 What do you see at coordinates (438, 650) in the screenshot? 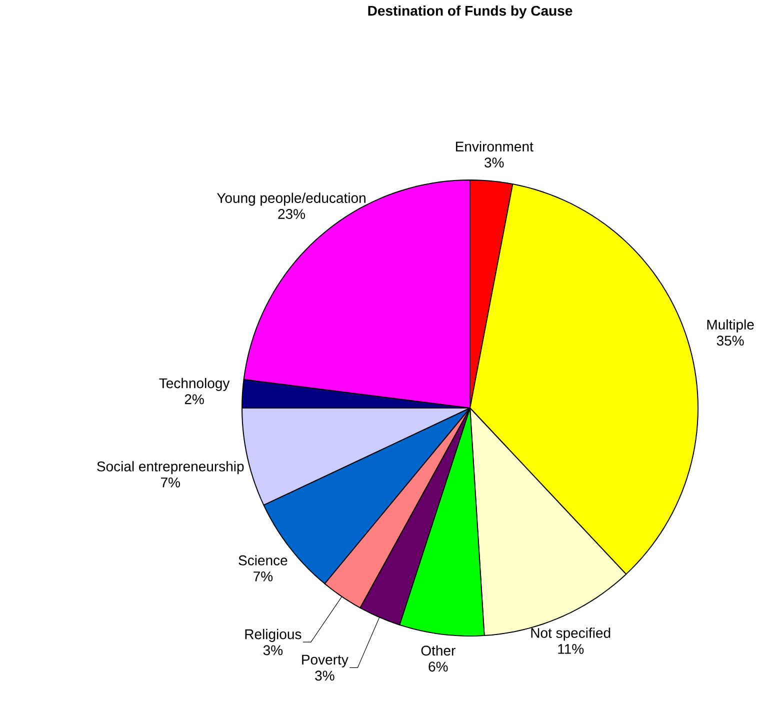
I see `slice-label: Other` at bounding box center [438, 650].